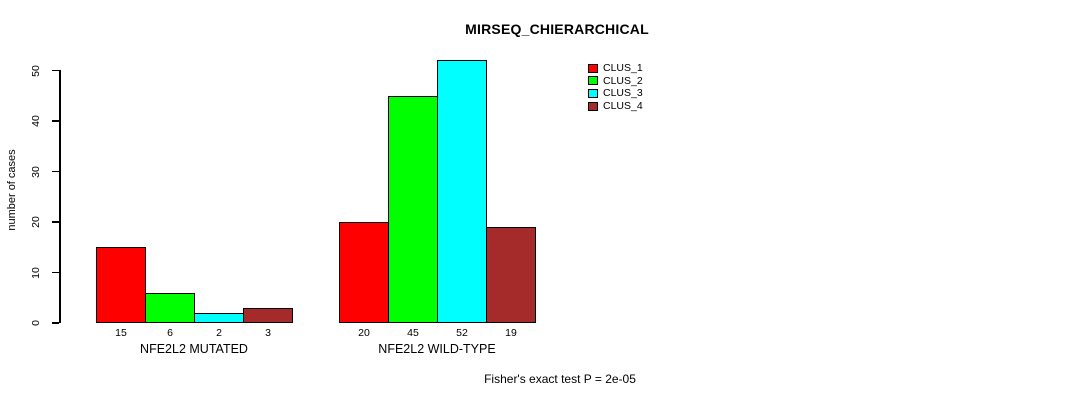  I want to click on legend-label: CLUS_2, so click(623, 80).